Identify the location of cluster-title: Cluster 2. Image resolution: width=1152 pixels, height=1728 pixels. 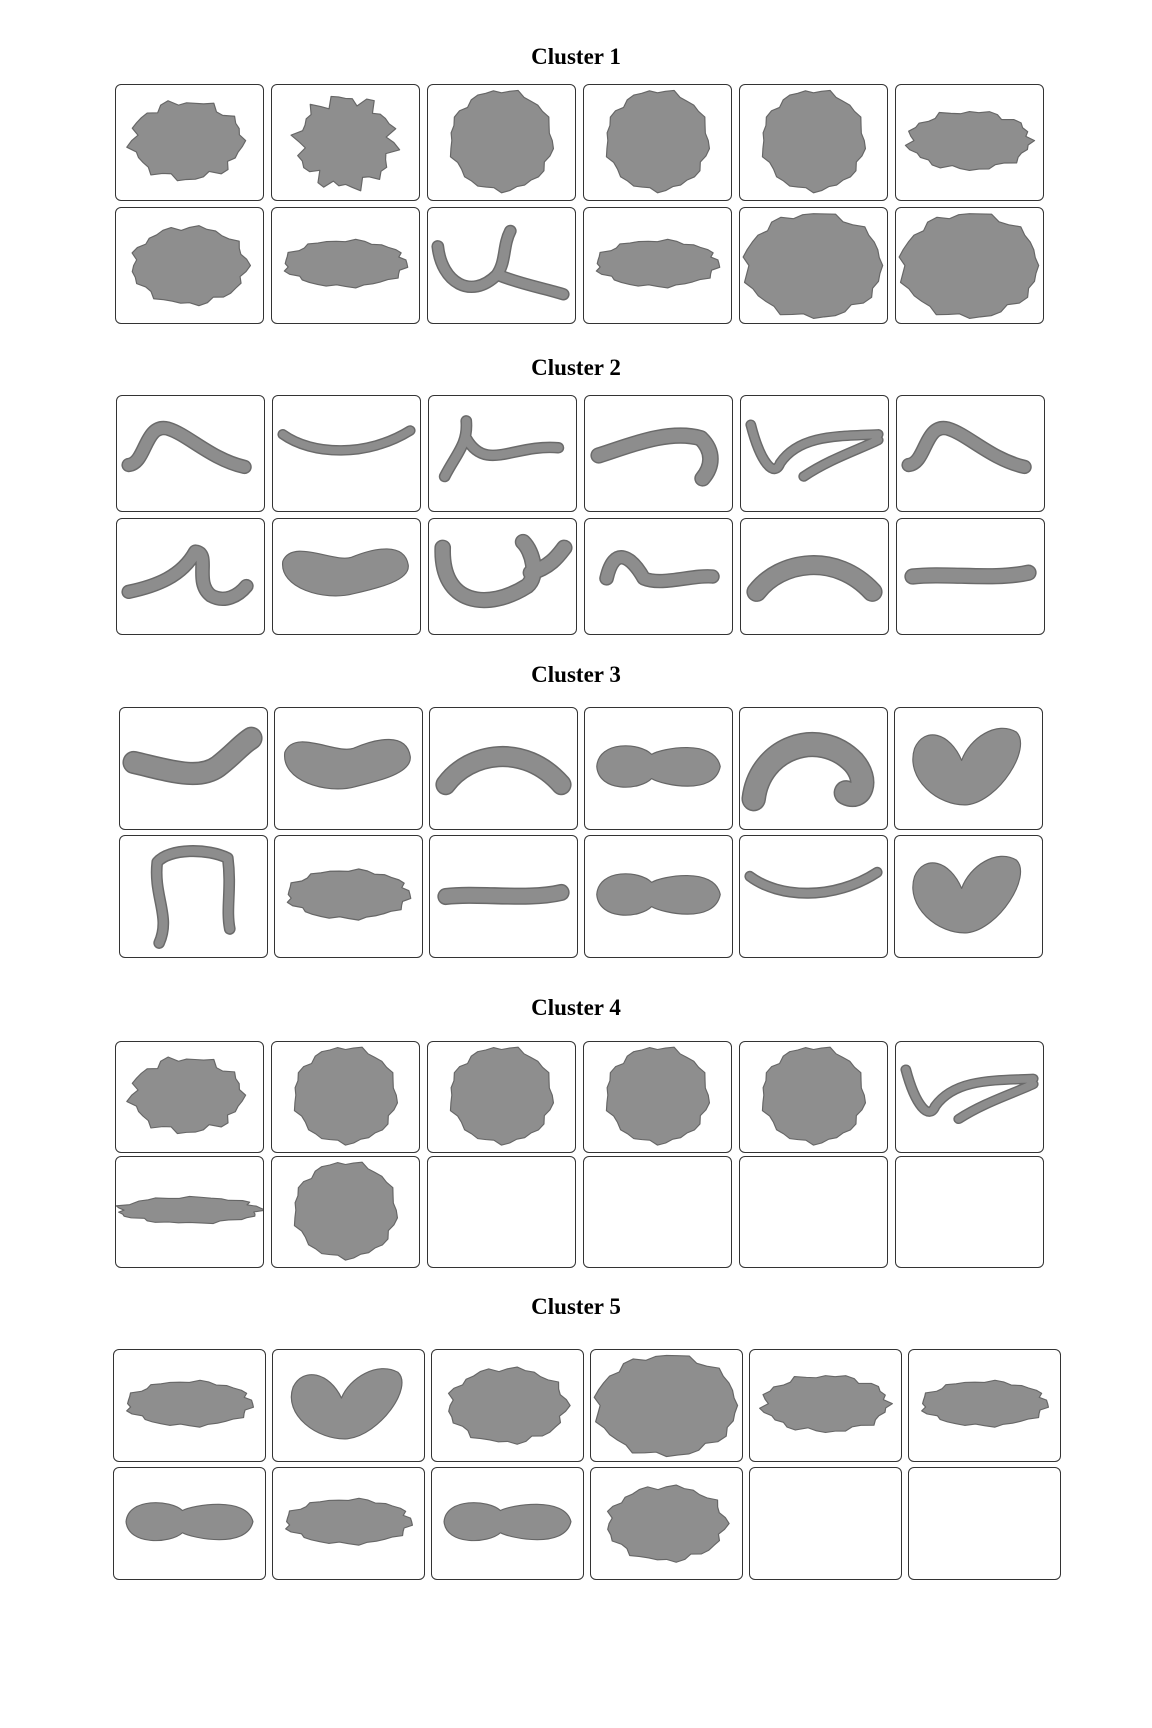
(576, 367).